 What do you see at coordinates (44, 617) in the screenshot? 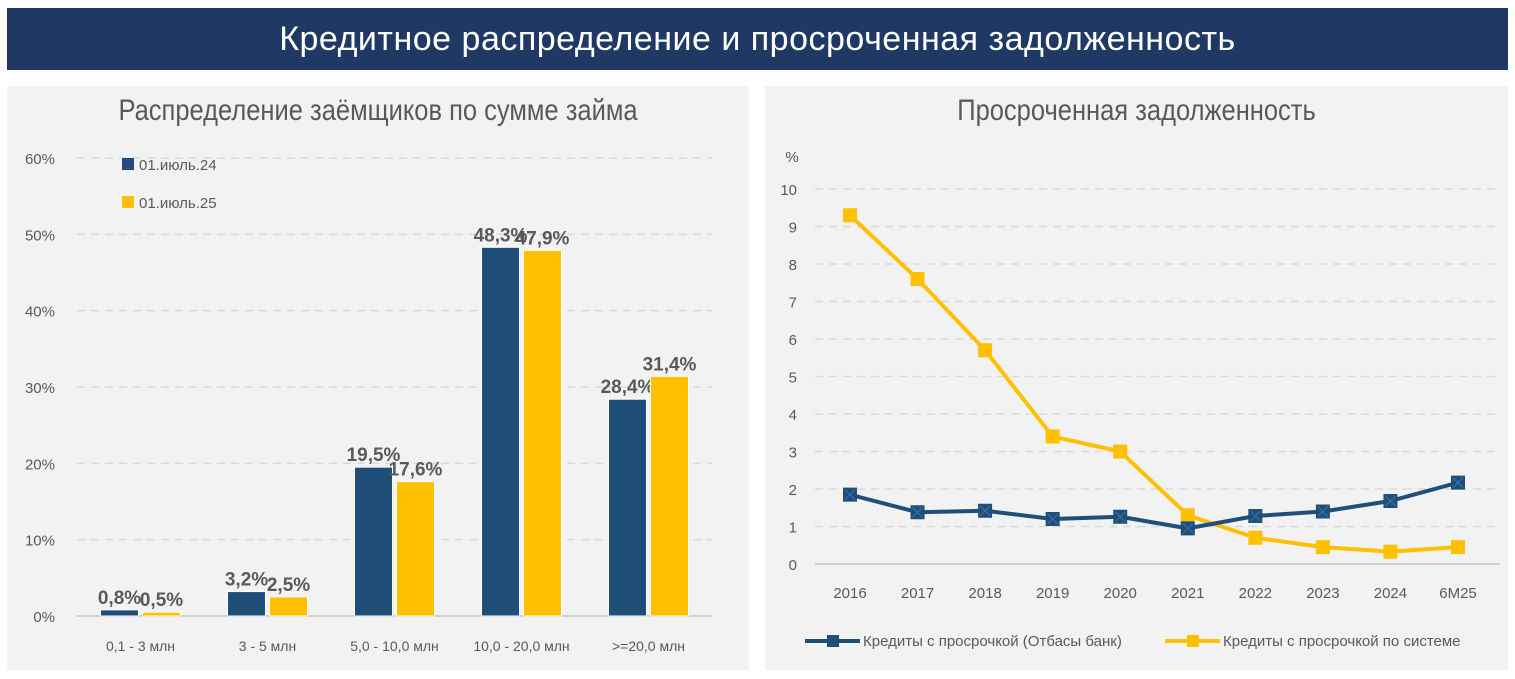
I see `y-tick-label: 0%` at bounding box center [44, 617].